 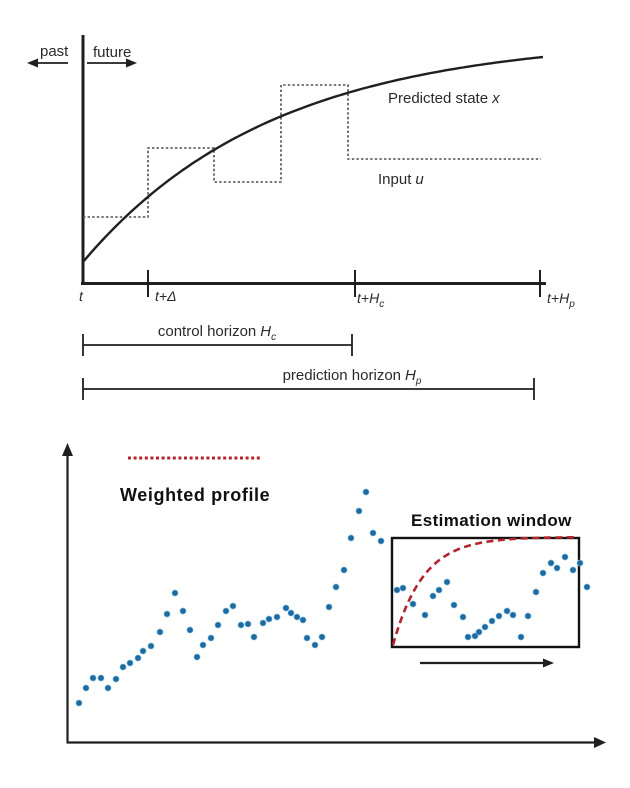 I want to click on tick-label-t-hc: t+Hc, so click(x=370, y=300).